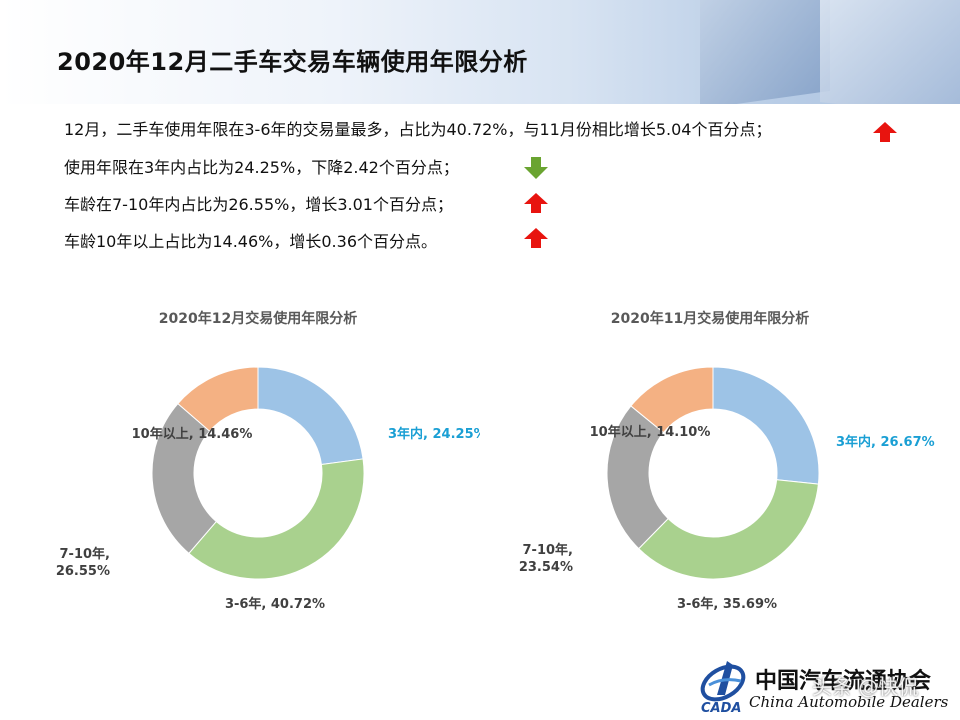 Image resolution: width=960 pixels, height=720 pixels. I want to click on watermark-text: 头条 @快侃, so click(865, 687).